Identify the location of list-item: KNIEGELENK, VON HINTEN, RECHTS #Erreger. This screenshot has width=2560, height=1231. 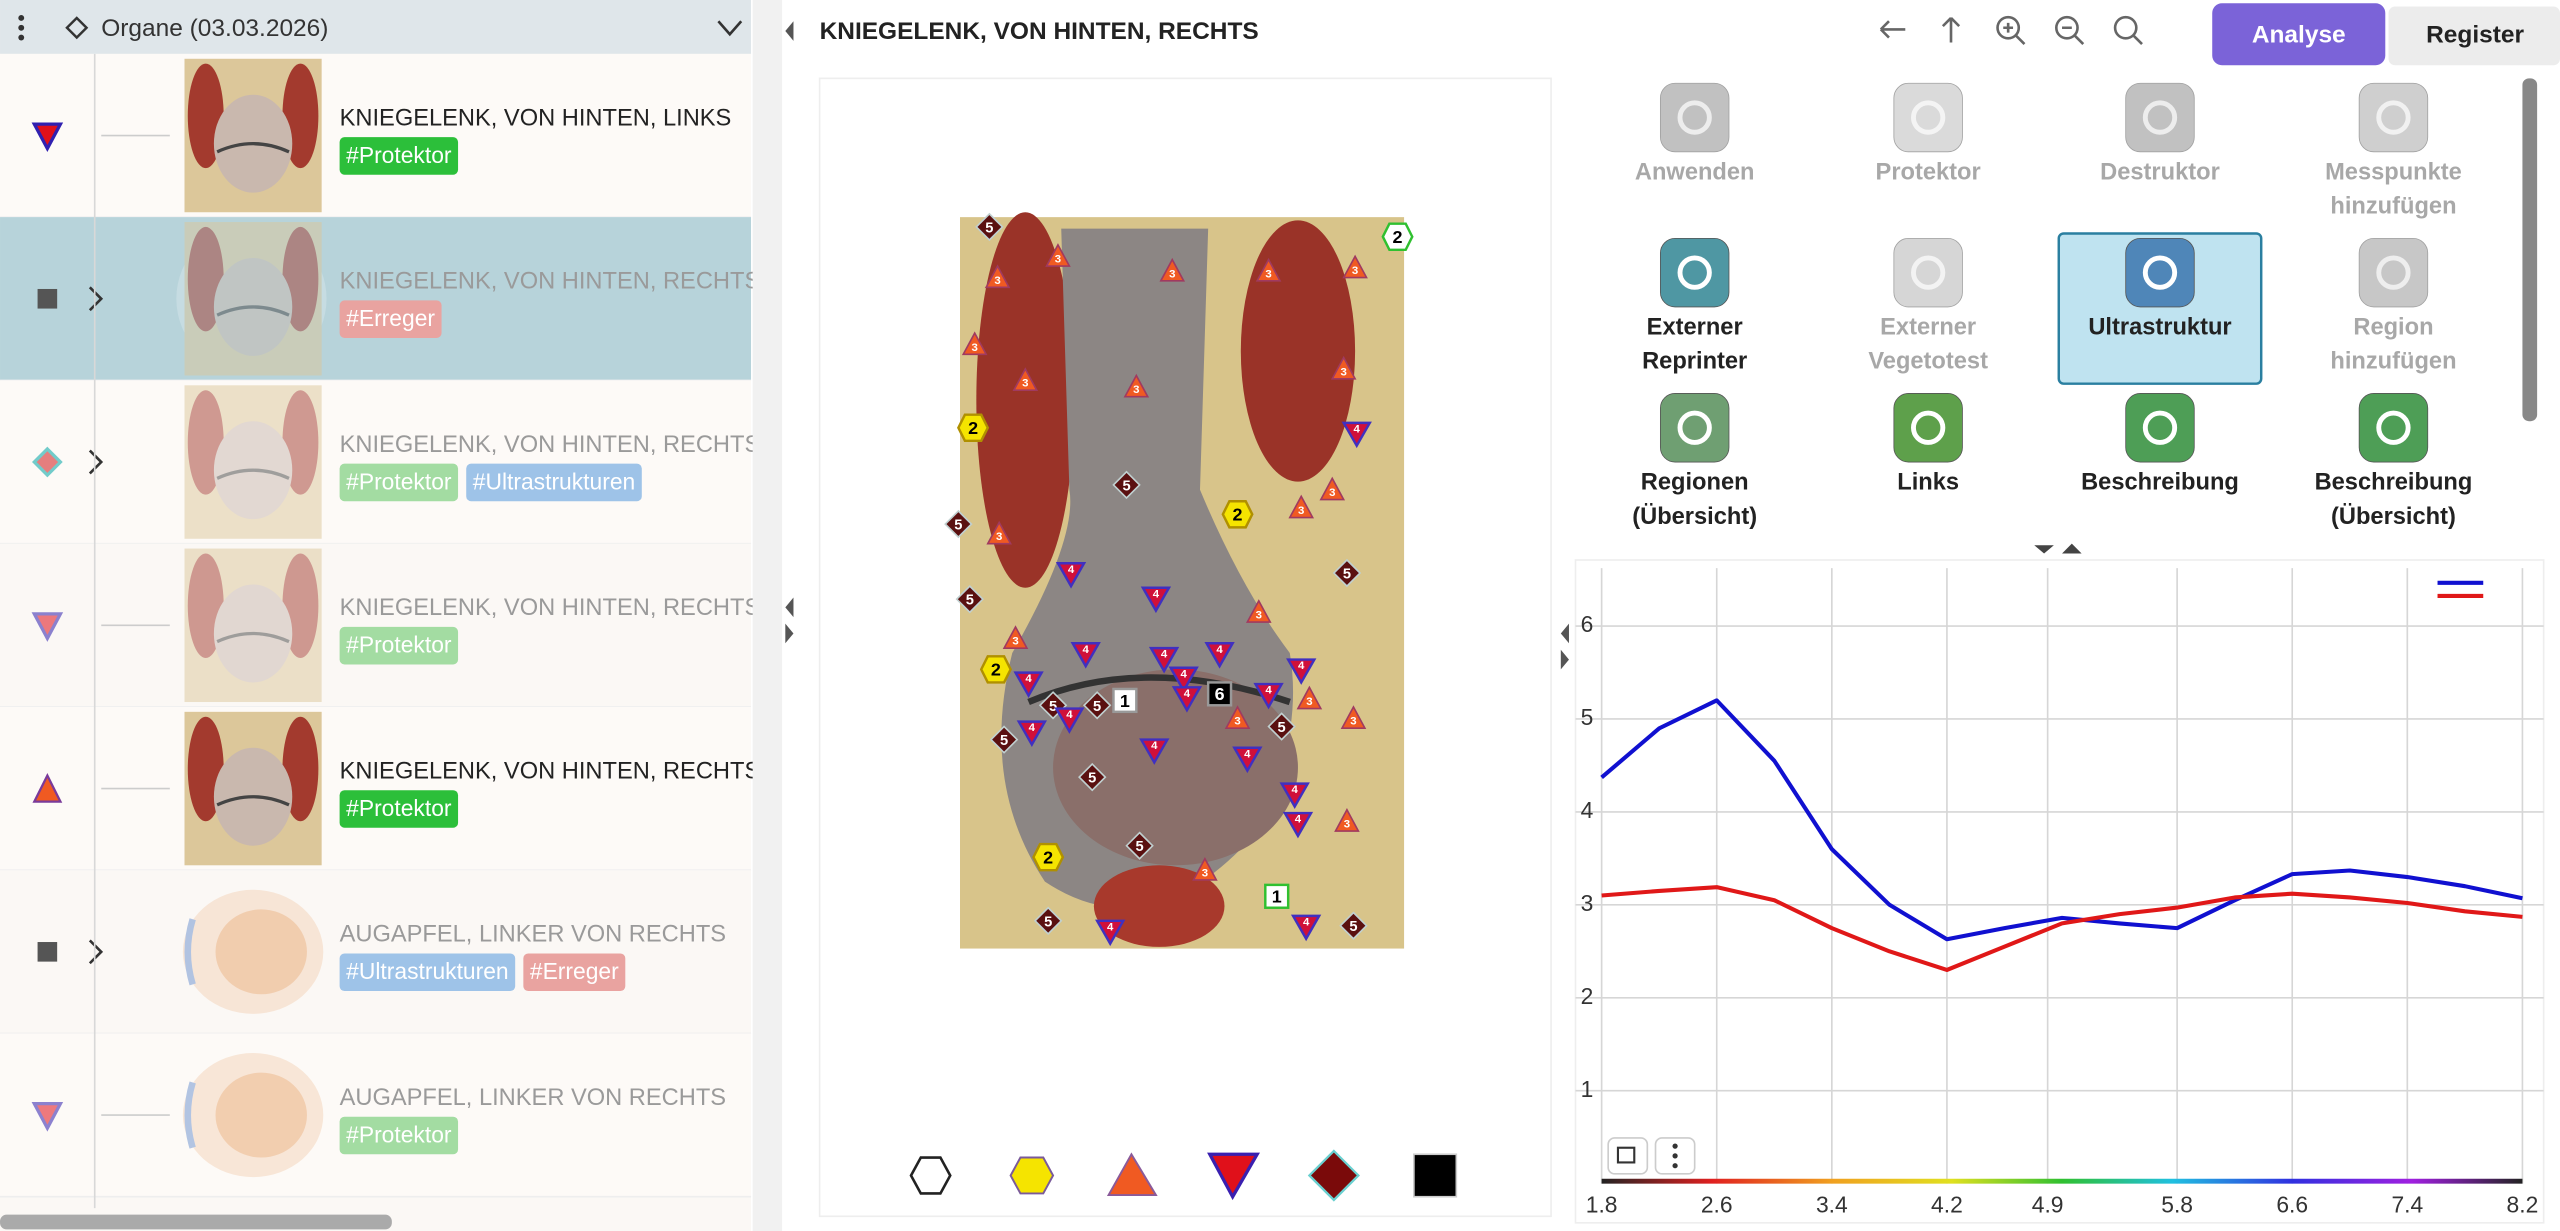
(380, 299).